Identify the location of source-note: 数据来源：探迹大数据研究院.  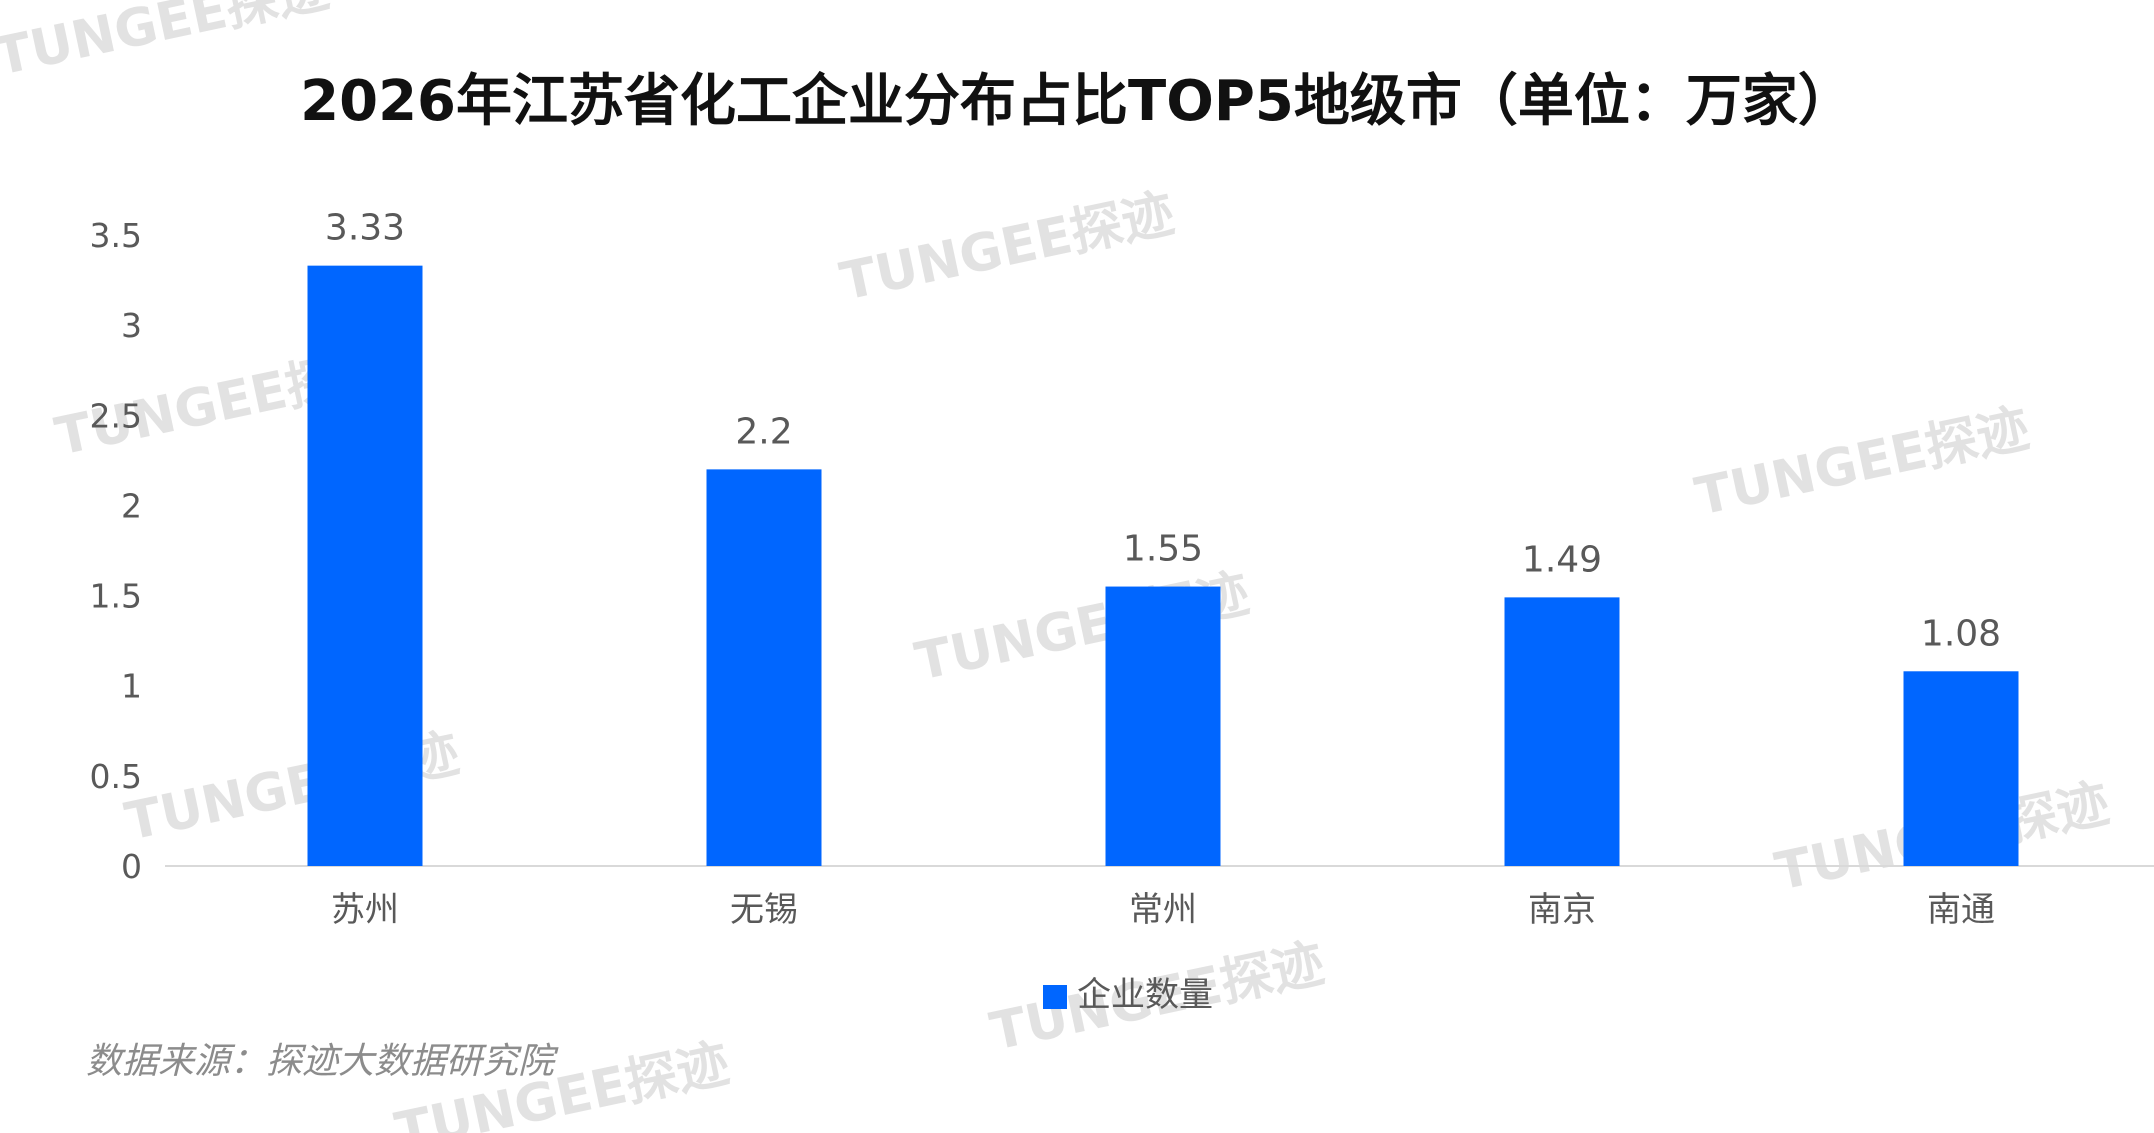
(322, 1061).